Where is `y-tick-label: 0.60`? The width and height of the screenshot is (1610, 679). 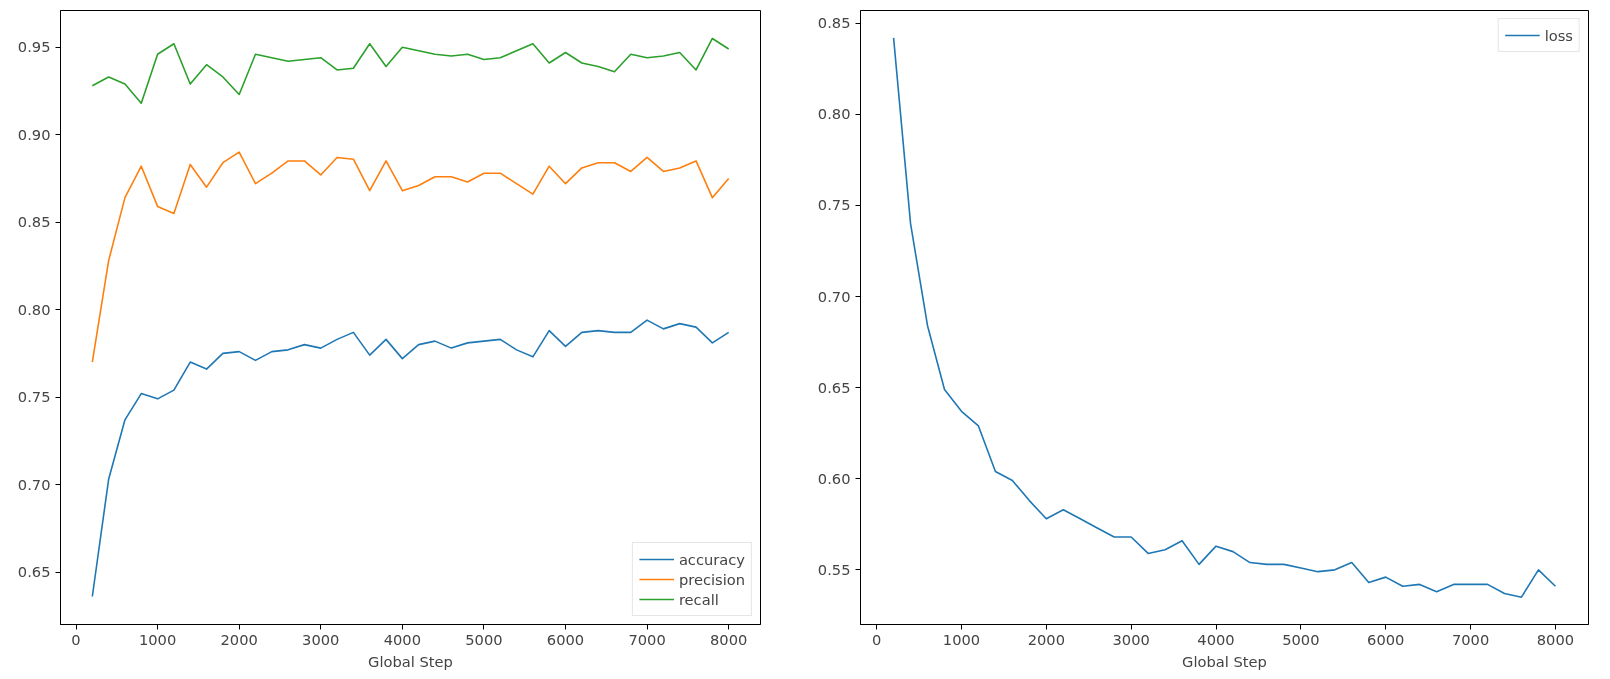 y-tick-label: 0.60 is located at coordinates (834, 478).